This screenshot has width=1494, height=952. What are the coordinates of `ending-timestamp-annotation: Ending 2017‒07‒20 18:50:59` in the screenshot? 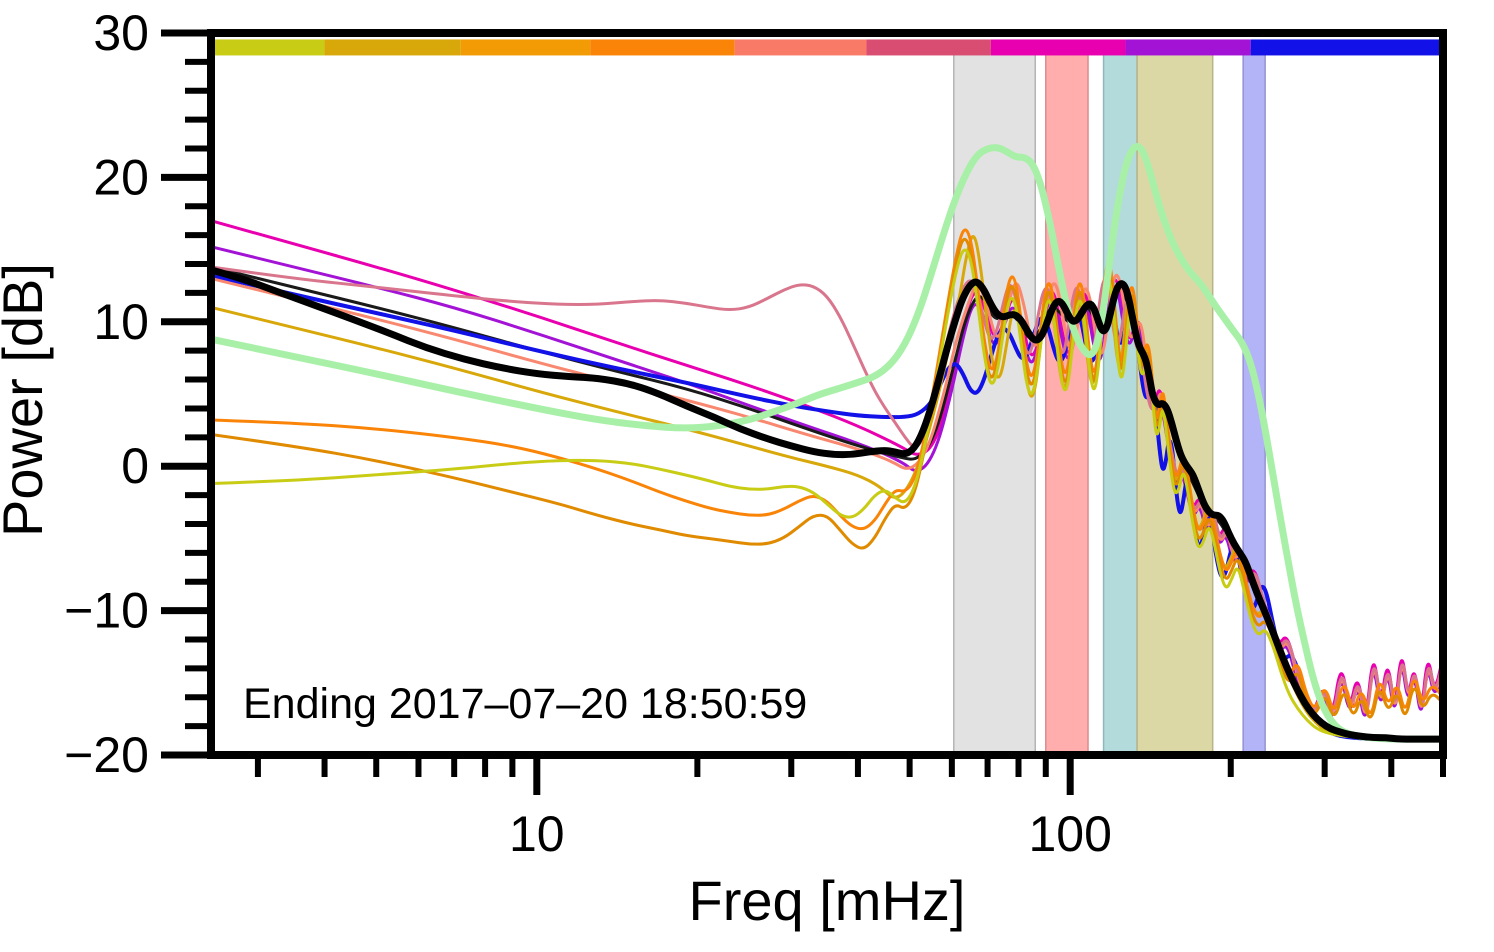 It's located at (525, 704).